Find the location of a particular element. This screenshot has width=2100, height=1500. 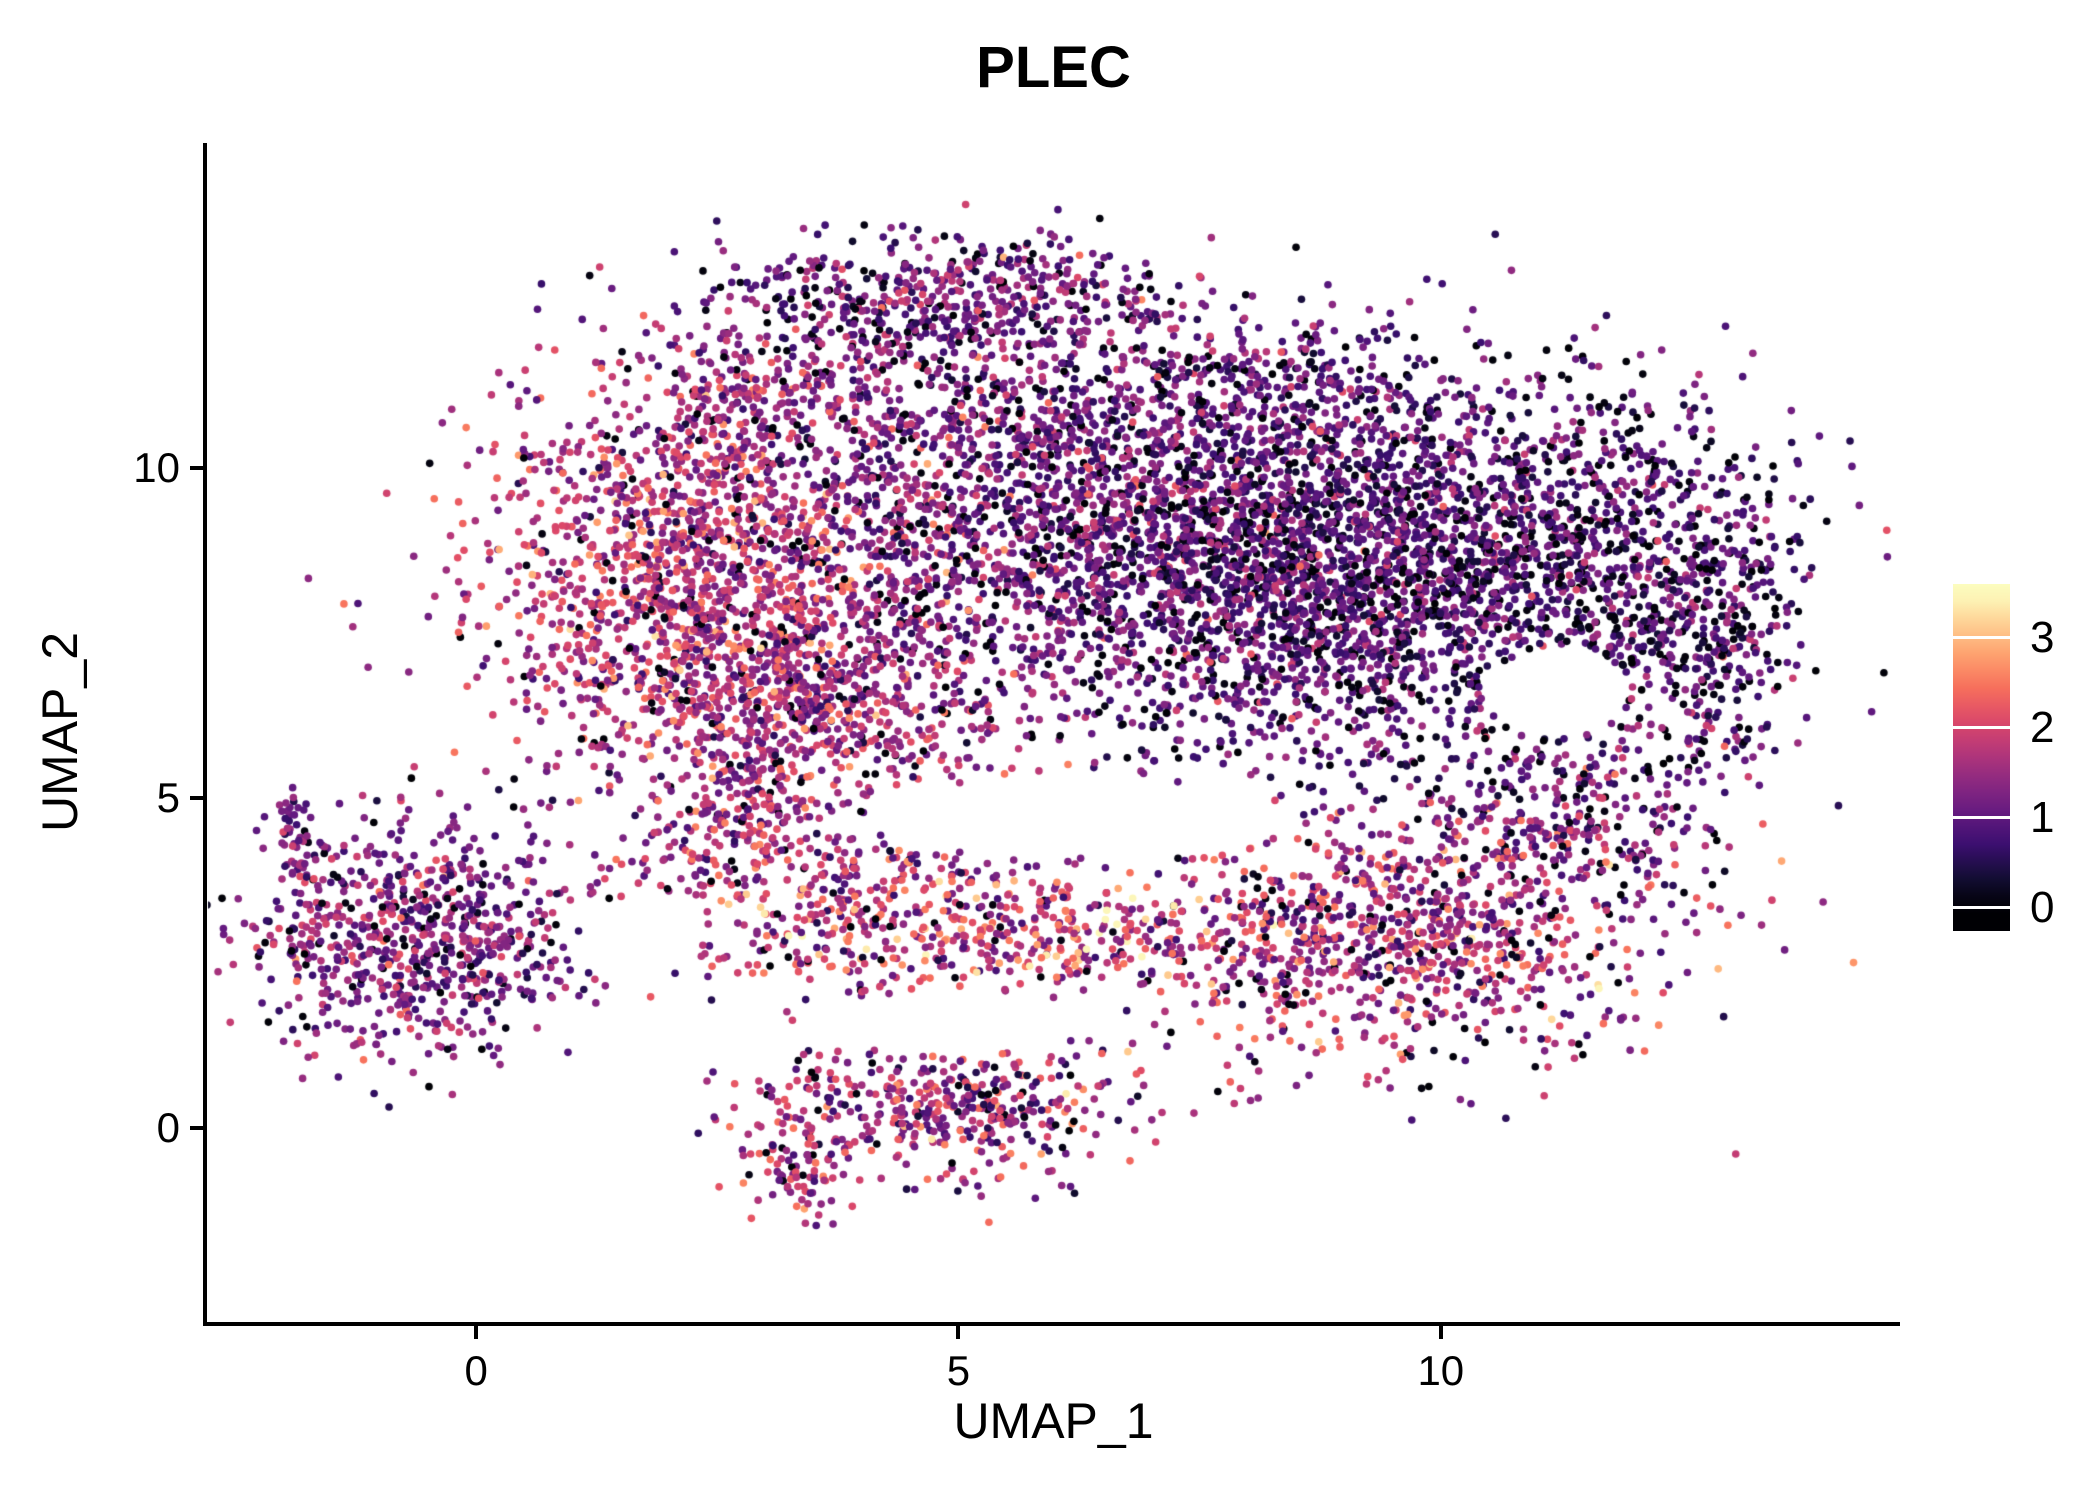

colorbar-tick-label: 2 is located at coordinates (2042, 727).